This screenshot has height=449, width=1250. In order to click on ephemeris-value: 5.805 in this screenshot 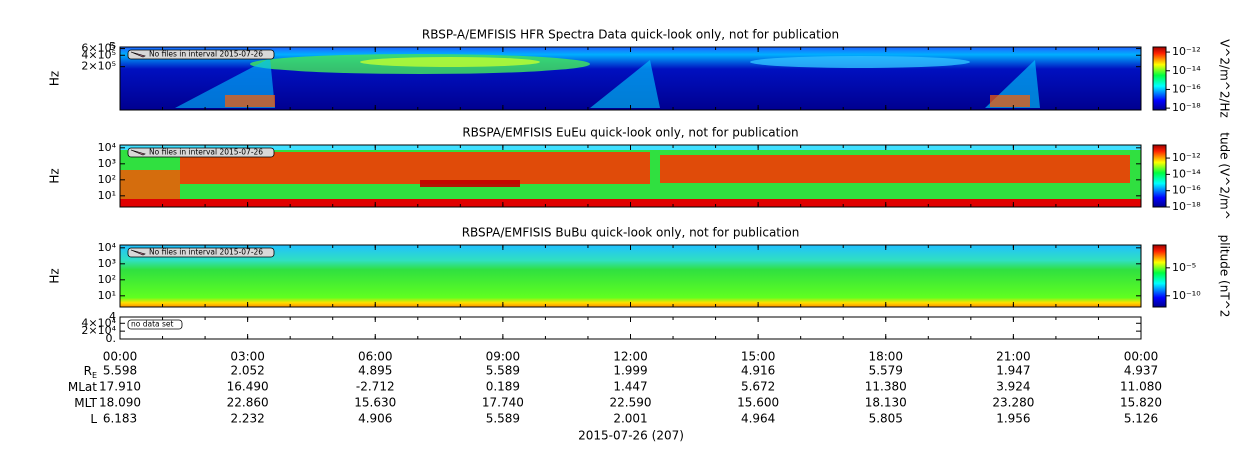, I will do `click(886, 419)`.